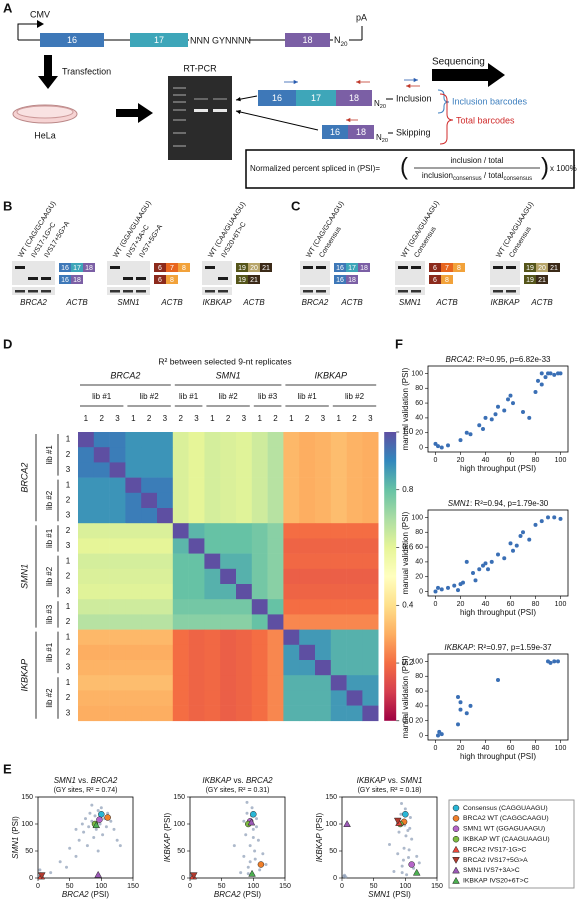  I want to click on chart-title: IKBKAP: R²=0.97, p=1.59e-37, so click(498, 647).